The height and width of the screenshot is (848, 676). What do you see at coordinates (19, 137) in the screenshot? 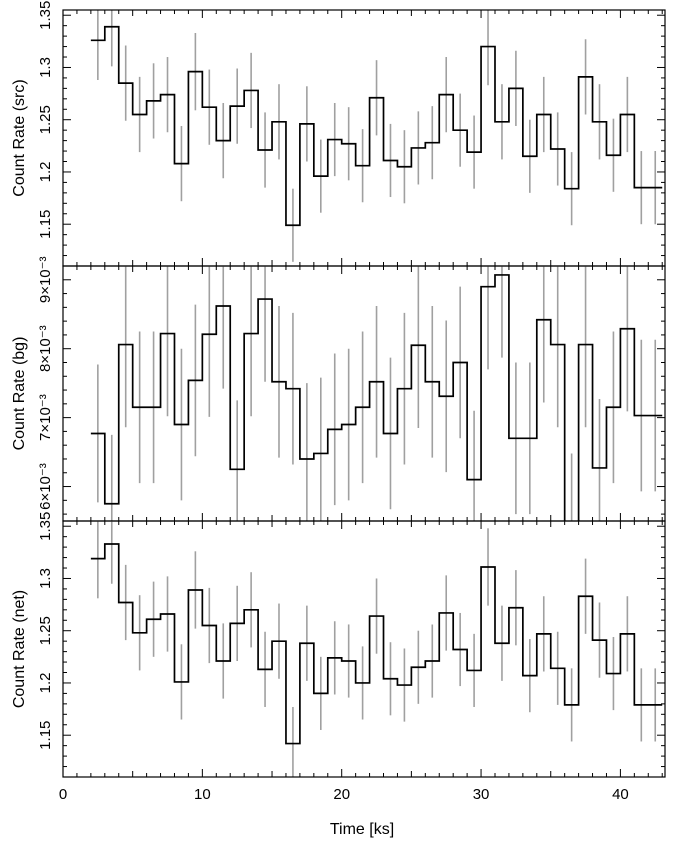
I see `y-axis-label-src: Count Rate (src)` at bounding box center [19, 137].